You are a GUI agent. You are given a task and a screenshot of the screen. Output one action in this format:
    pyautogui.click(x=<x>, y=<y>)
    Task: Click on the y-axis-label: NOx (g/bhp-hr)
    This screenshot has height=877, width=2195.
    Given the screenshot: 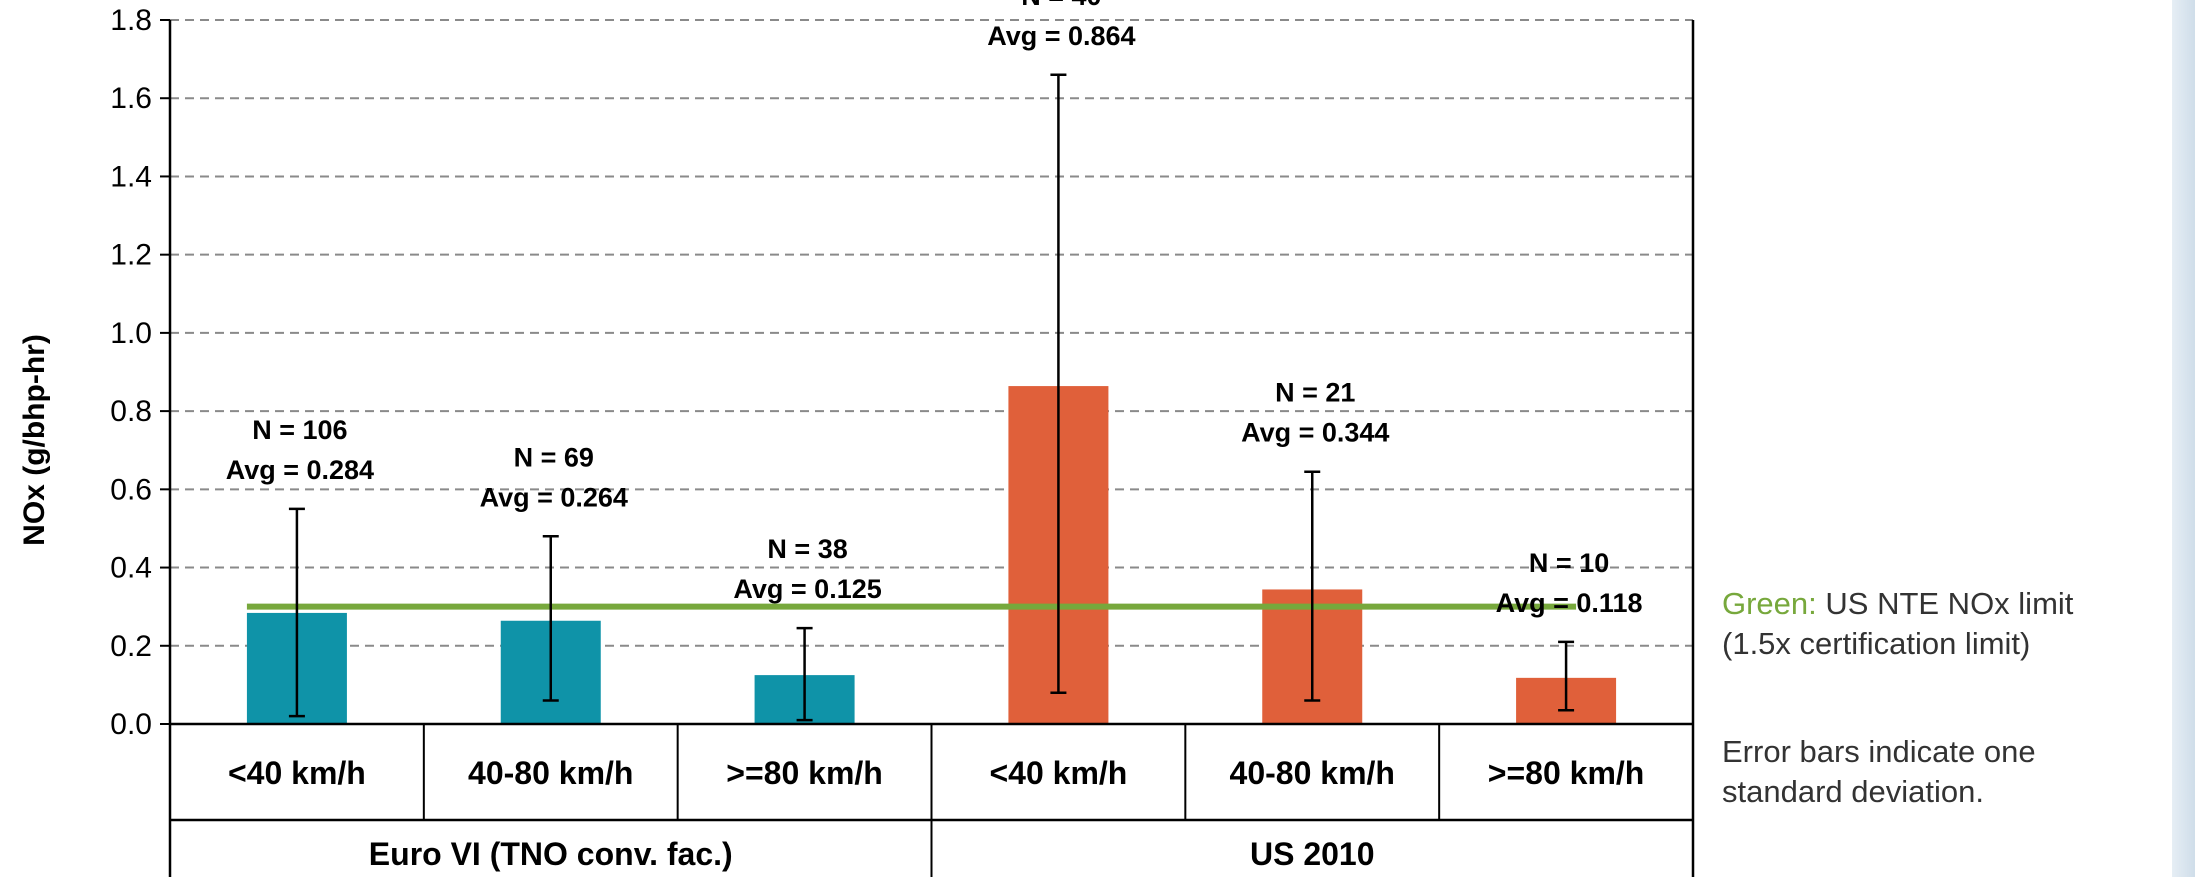 What is the action you would take?
    pyautogui.click(x=34, y=440)
    